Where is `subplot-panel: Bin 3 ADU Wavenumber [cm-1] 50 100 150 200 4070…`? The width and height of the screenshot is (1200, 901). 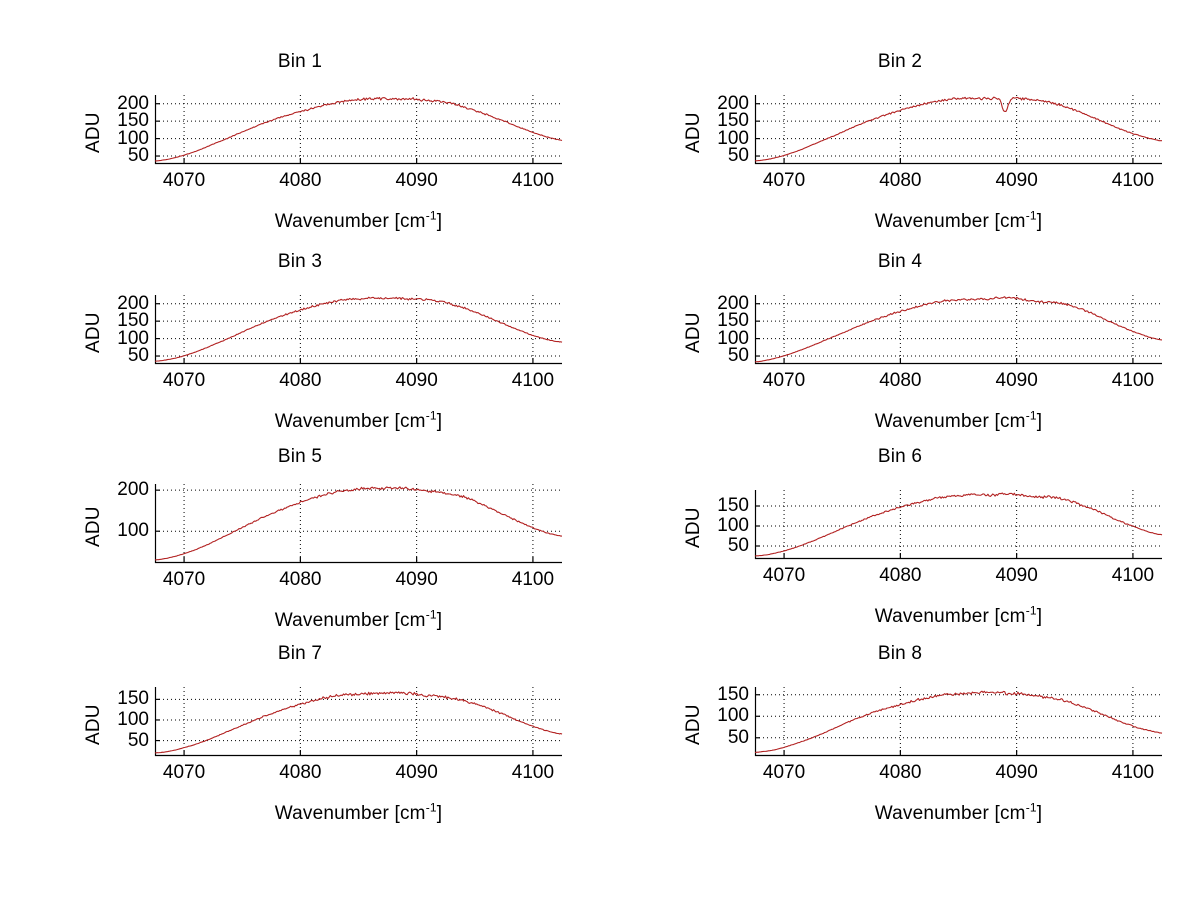
subplot-panel: Bin 3 ADU Wavenumber [cm-1] 50 100 150 200 4070… is located at coordinates (300, 343).